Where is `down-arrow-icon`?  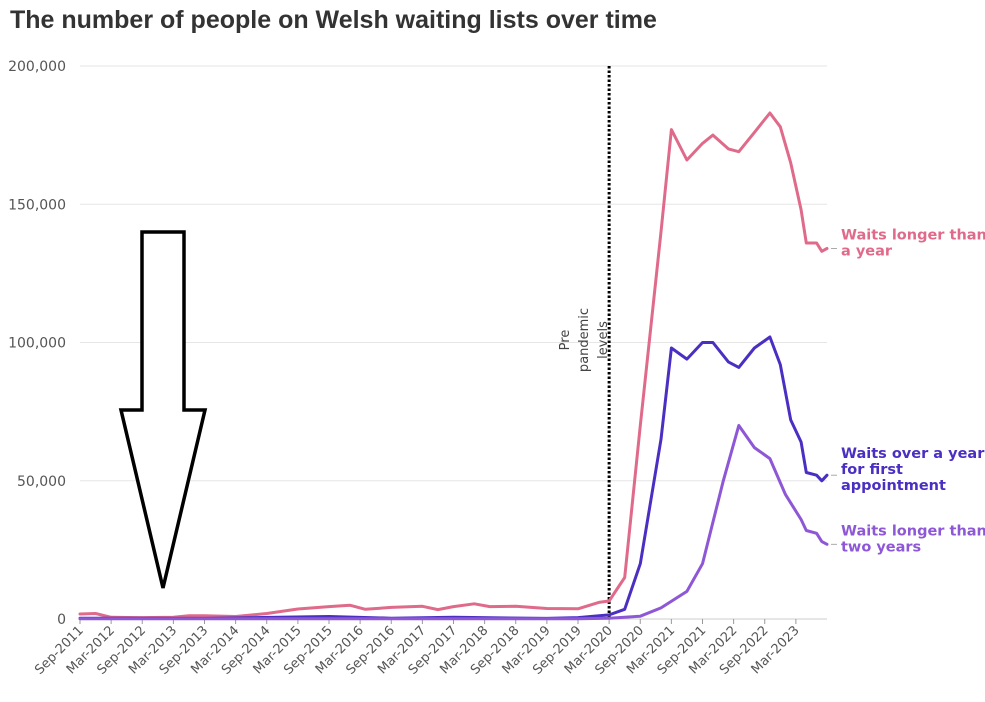
down-arrow-icon is located at coordinates (163, 409).